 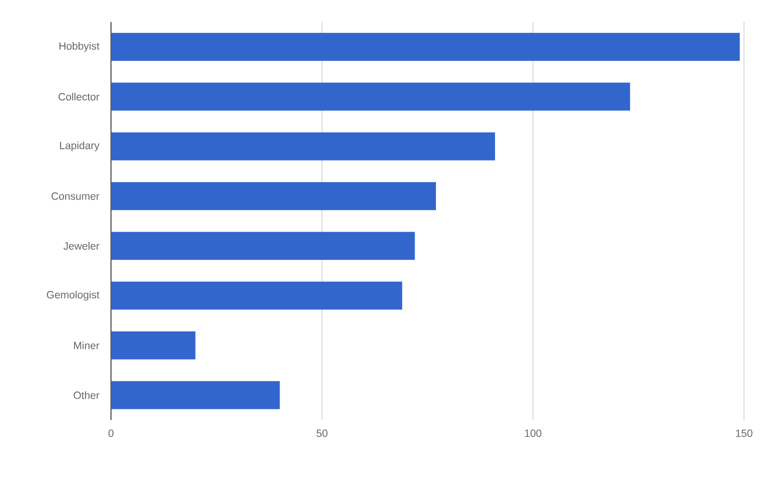 I want to click on x-tick-label: 100, so click(x=533, y=433).